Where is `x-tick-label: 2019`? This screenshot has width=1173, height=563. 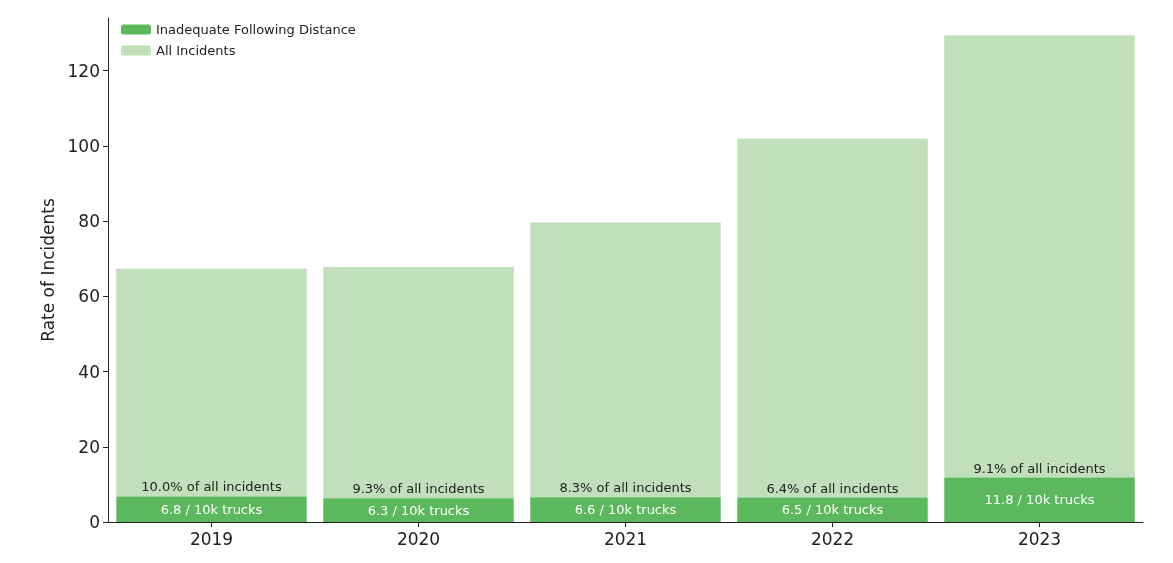
x-tick-label: 2019 is located at coordinates (211, 538).